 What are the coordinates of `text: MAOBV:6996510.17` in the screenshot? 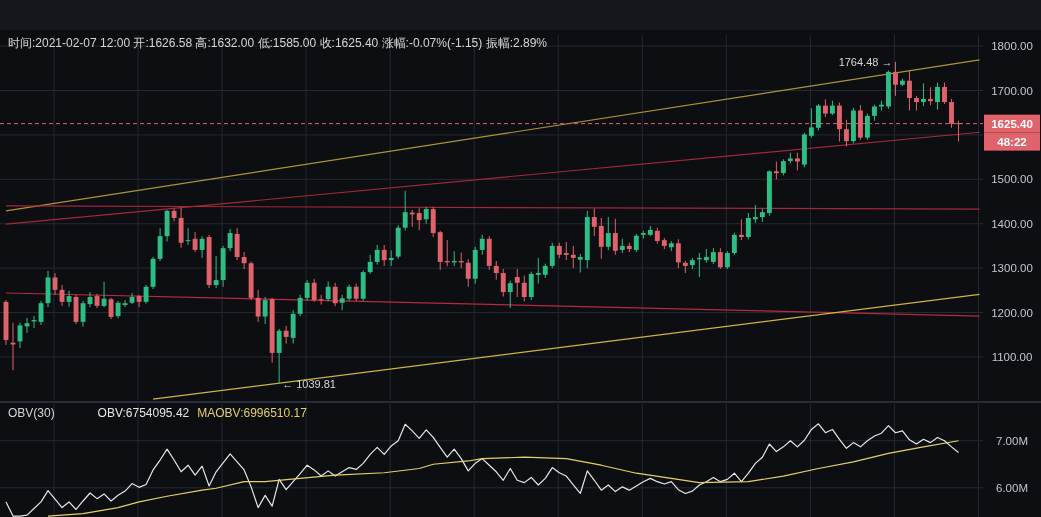 It's located at (252, 413).